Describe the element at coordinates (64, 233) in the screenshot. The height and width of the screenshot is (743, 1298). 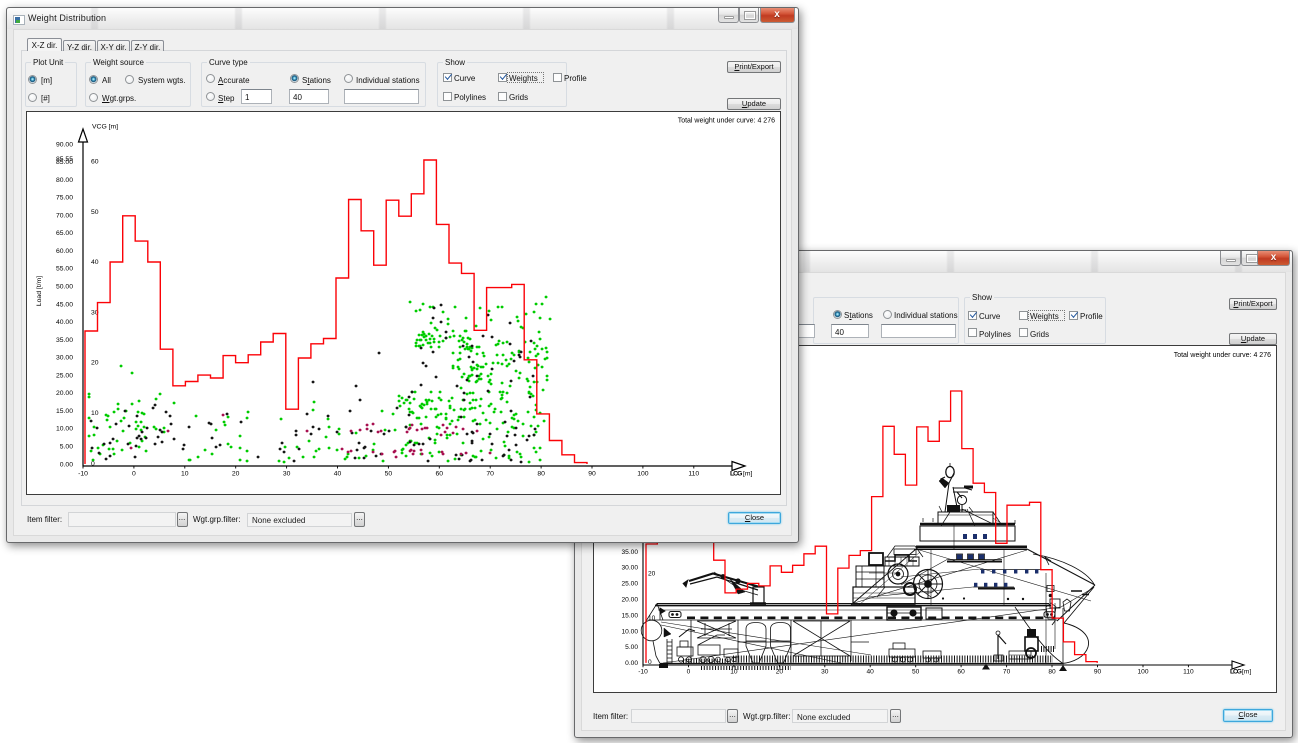
I see `svg-text: 65.00` at that location.